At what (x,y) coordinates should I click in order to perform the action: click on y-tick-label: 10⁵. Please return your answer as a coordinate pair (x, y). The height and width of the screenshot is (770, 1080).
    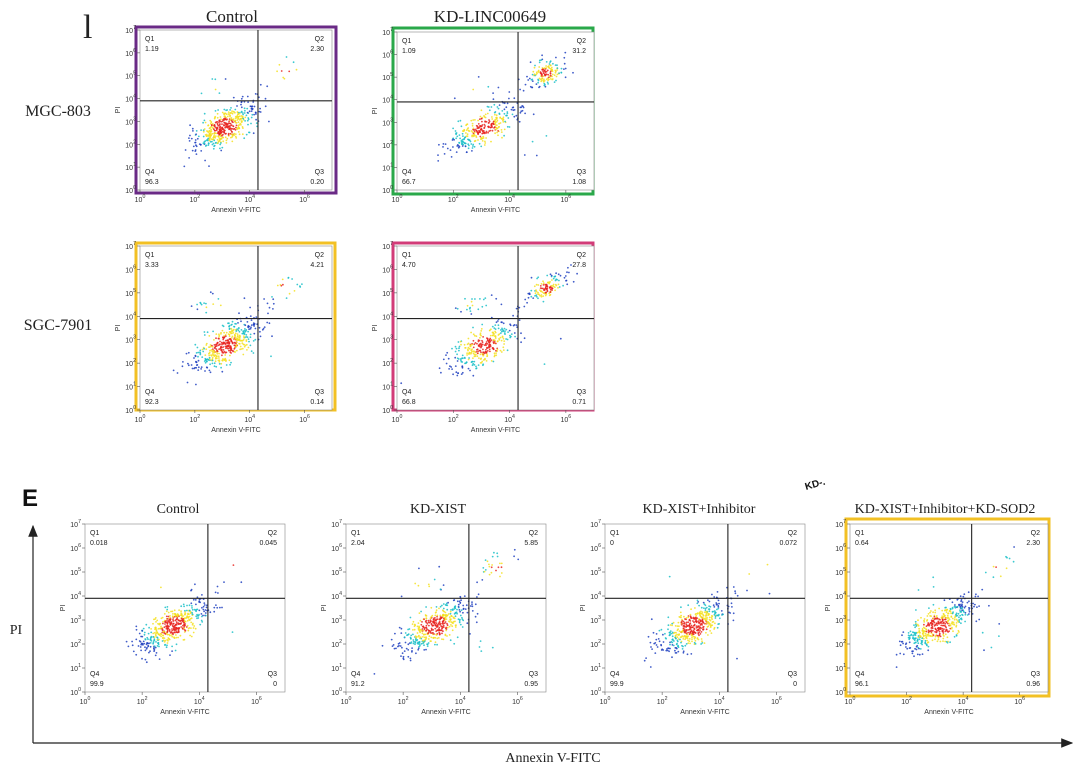
    Looking at the image, I should click on (387, 293).